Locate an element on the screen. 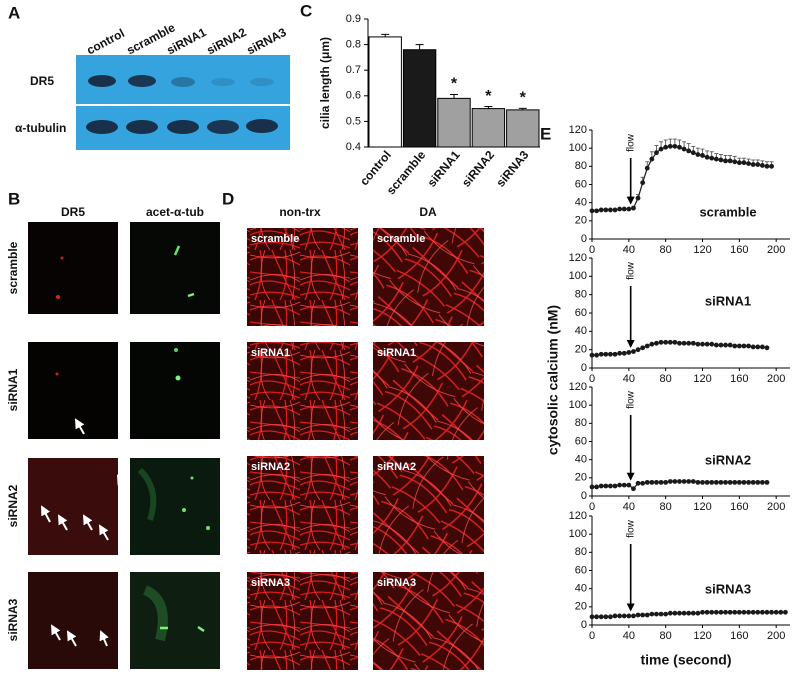 This screenshot has width=800, height=680. y-tick-label: 60 is located at coordinates (581, 570).